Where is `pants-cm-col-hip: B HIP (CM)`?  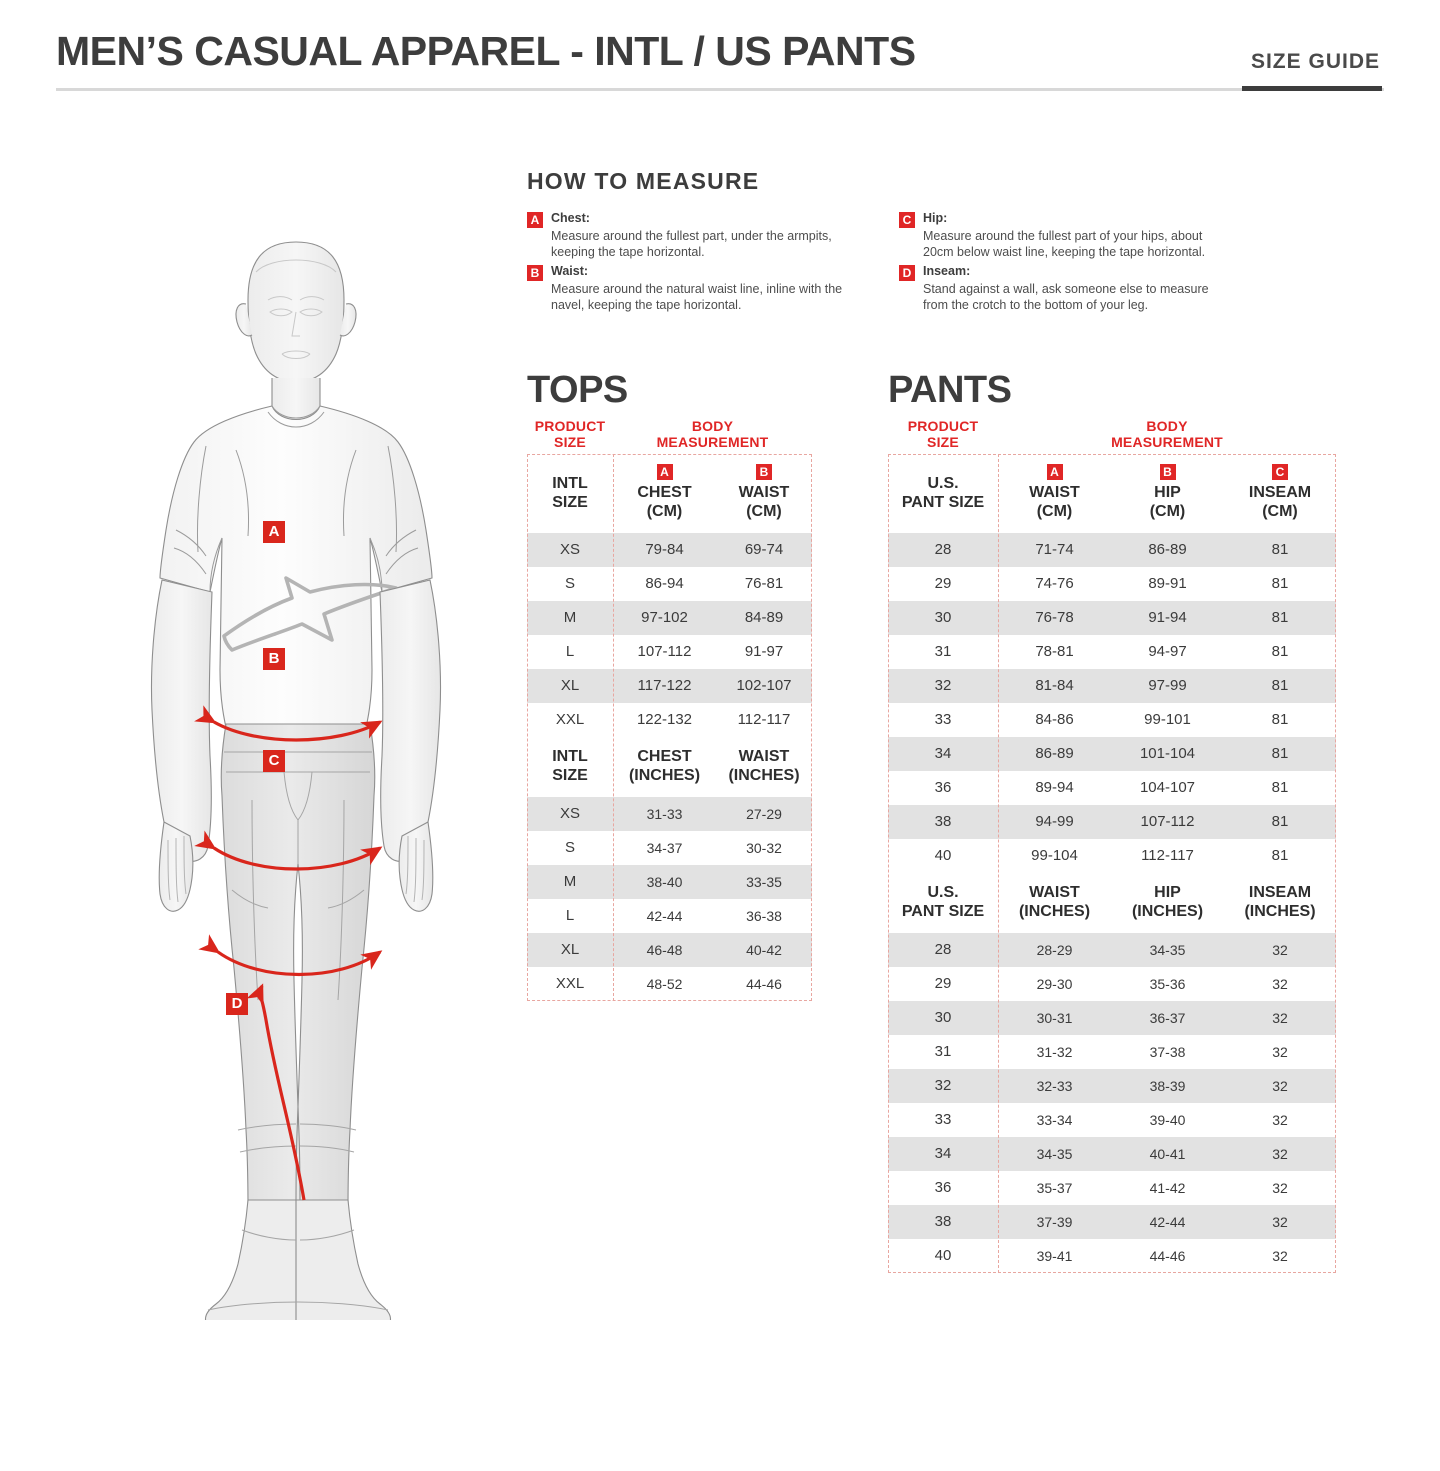 pants-cm-col-hip: B HIP (CM) is located at coordinates (1167, 494).